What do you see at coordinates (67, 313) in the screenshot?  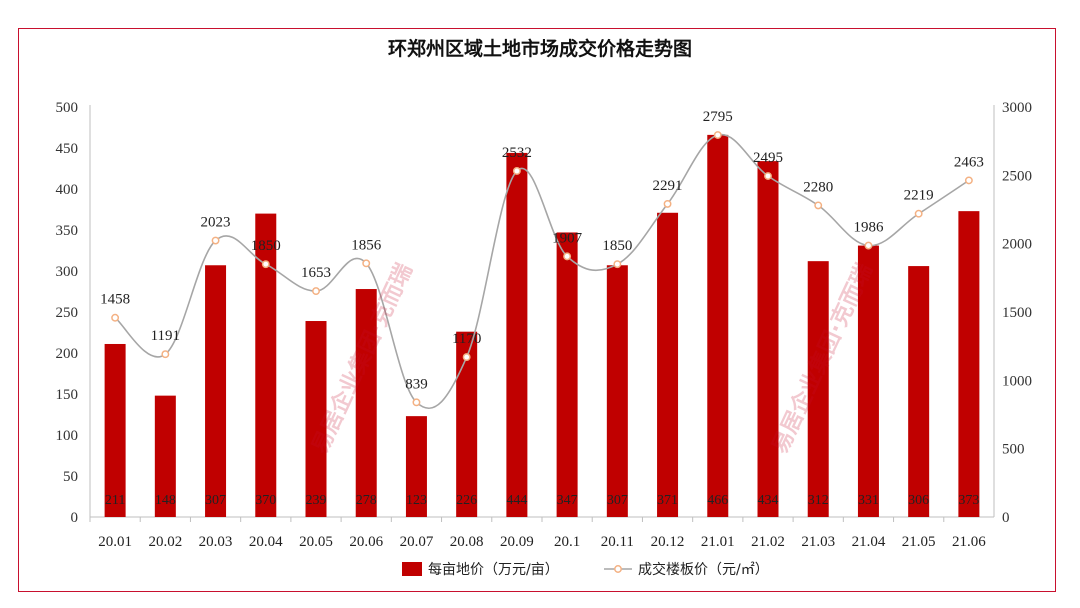 I see `y-left-tick-label: 250` at bounding box center [67, 313].